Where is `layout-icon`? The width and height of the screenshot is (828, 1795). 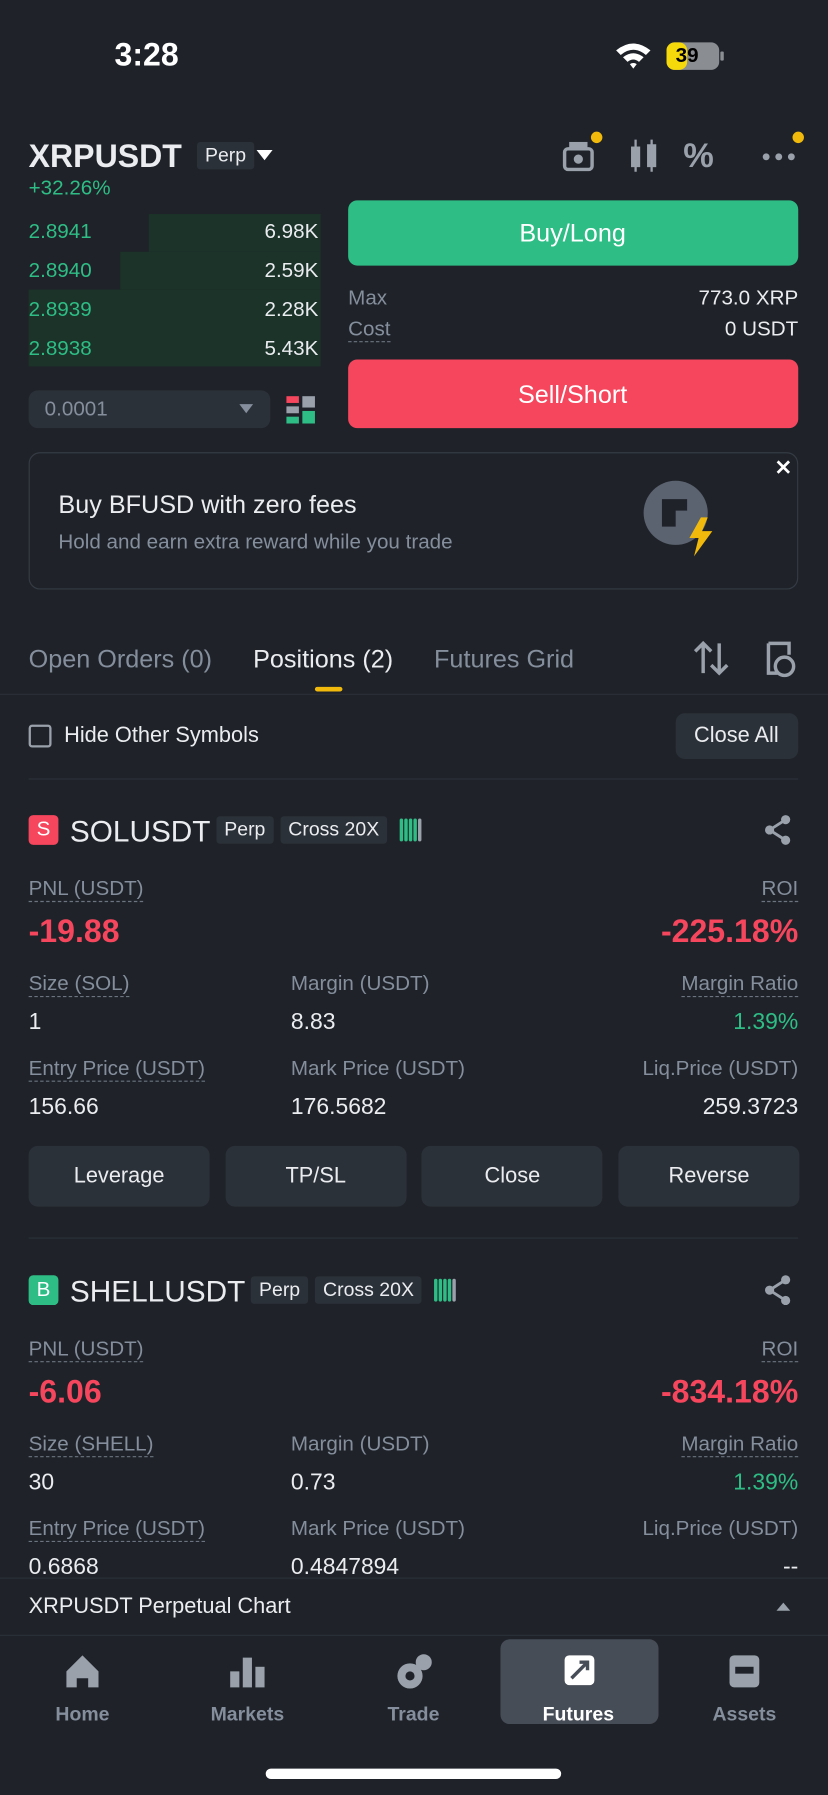
layout-icon is located at coordinates (301, 410).